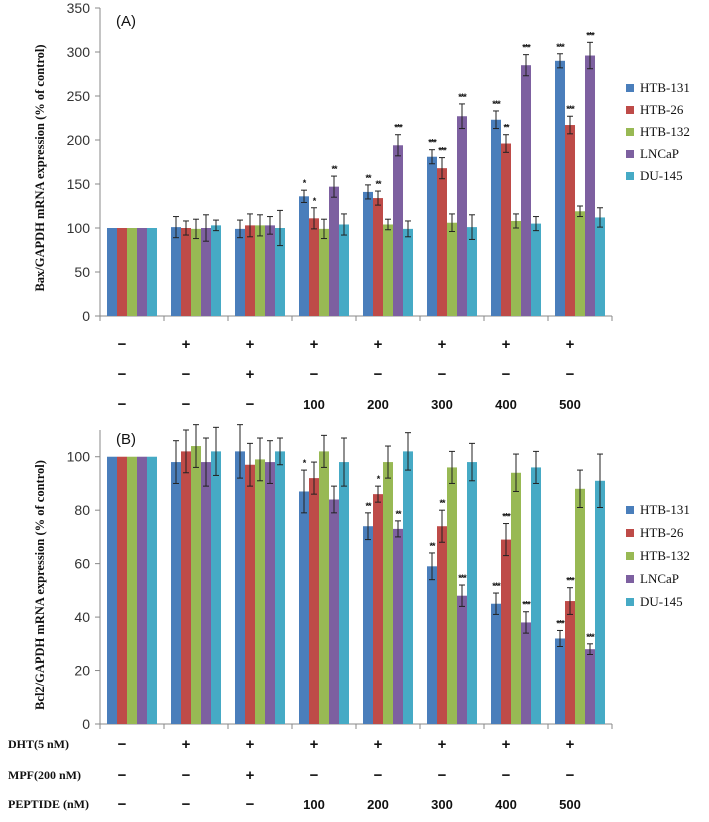 This screenshot has height=822, width=709. What do you see at coordinates (126, 21) in the screenshot?
I see `panel-a-label: (A)` at bounding box center [126, 21].